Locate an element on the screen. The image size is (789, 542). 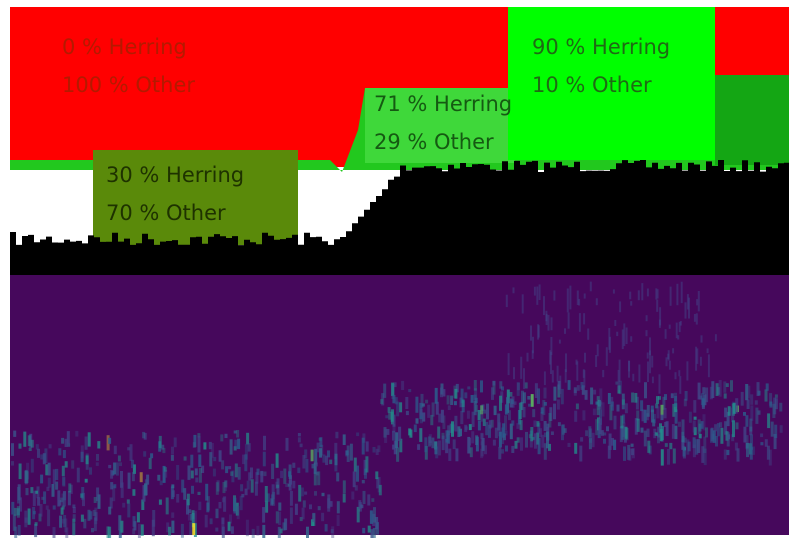
green-box is located at coordinates (440, 125).